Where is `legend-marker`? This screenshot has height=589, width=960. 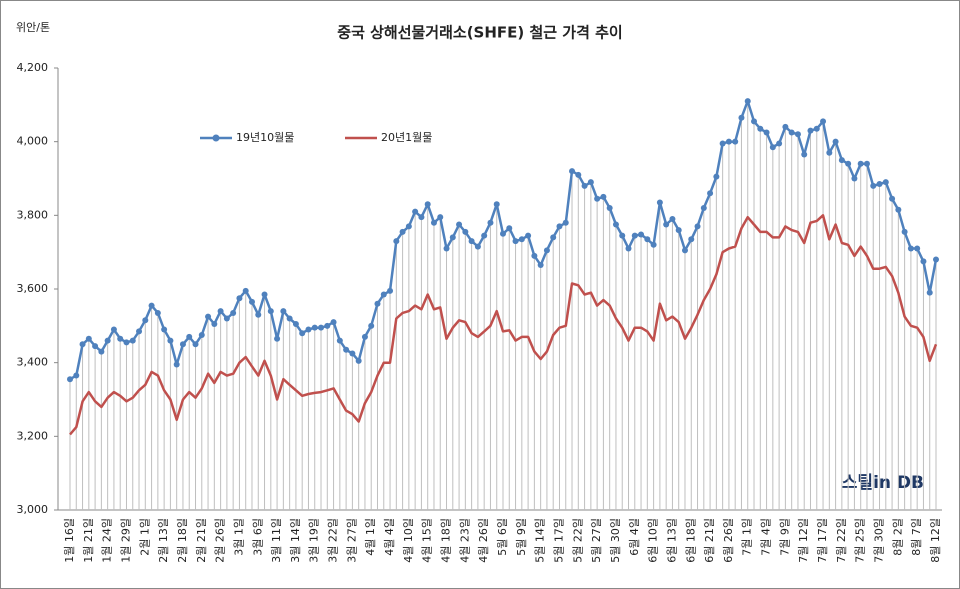 legend-marker is located at coordinates (216, 138).